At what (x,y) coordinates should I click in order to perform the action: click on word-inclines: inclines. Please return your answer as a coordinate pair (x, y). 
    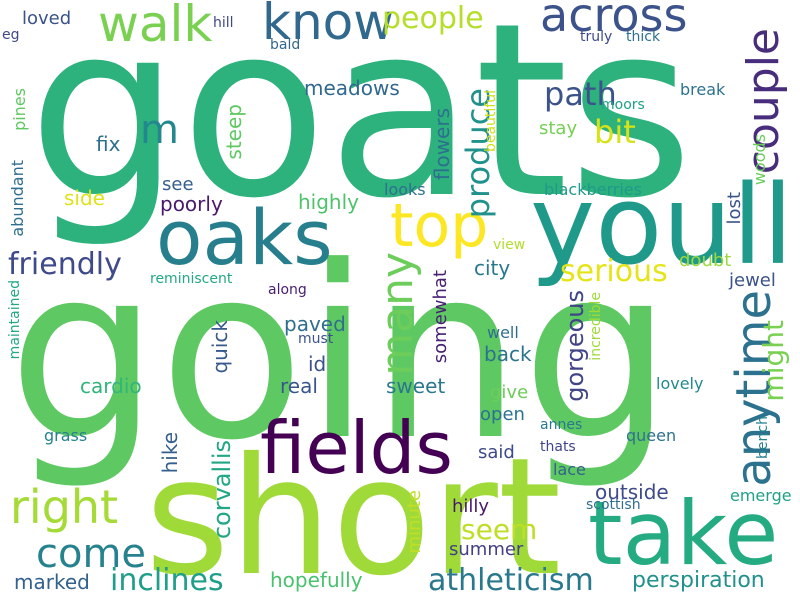
    Looking at the image, I should click on (167, 580).